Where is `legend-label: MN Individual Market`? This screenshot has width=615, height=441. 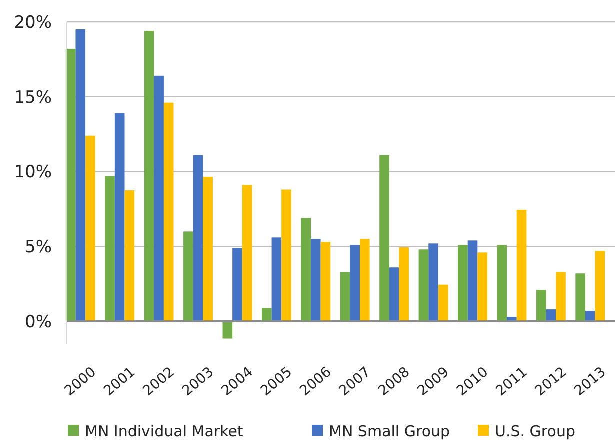 legend-label: MN Individual Market is located at coordinates (164, 431).